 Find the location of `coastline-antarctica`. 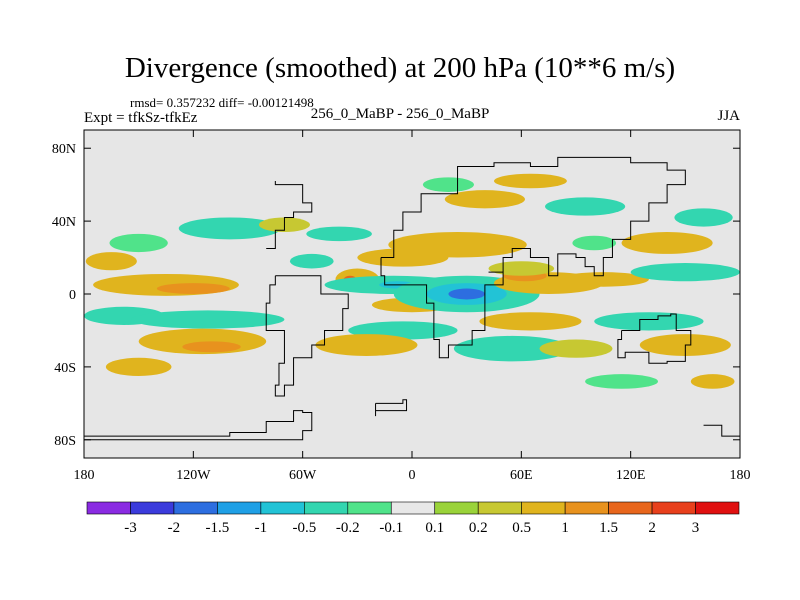

coastline-antarctica is located at coordinates (198, 425).